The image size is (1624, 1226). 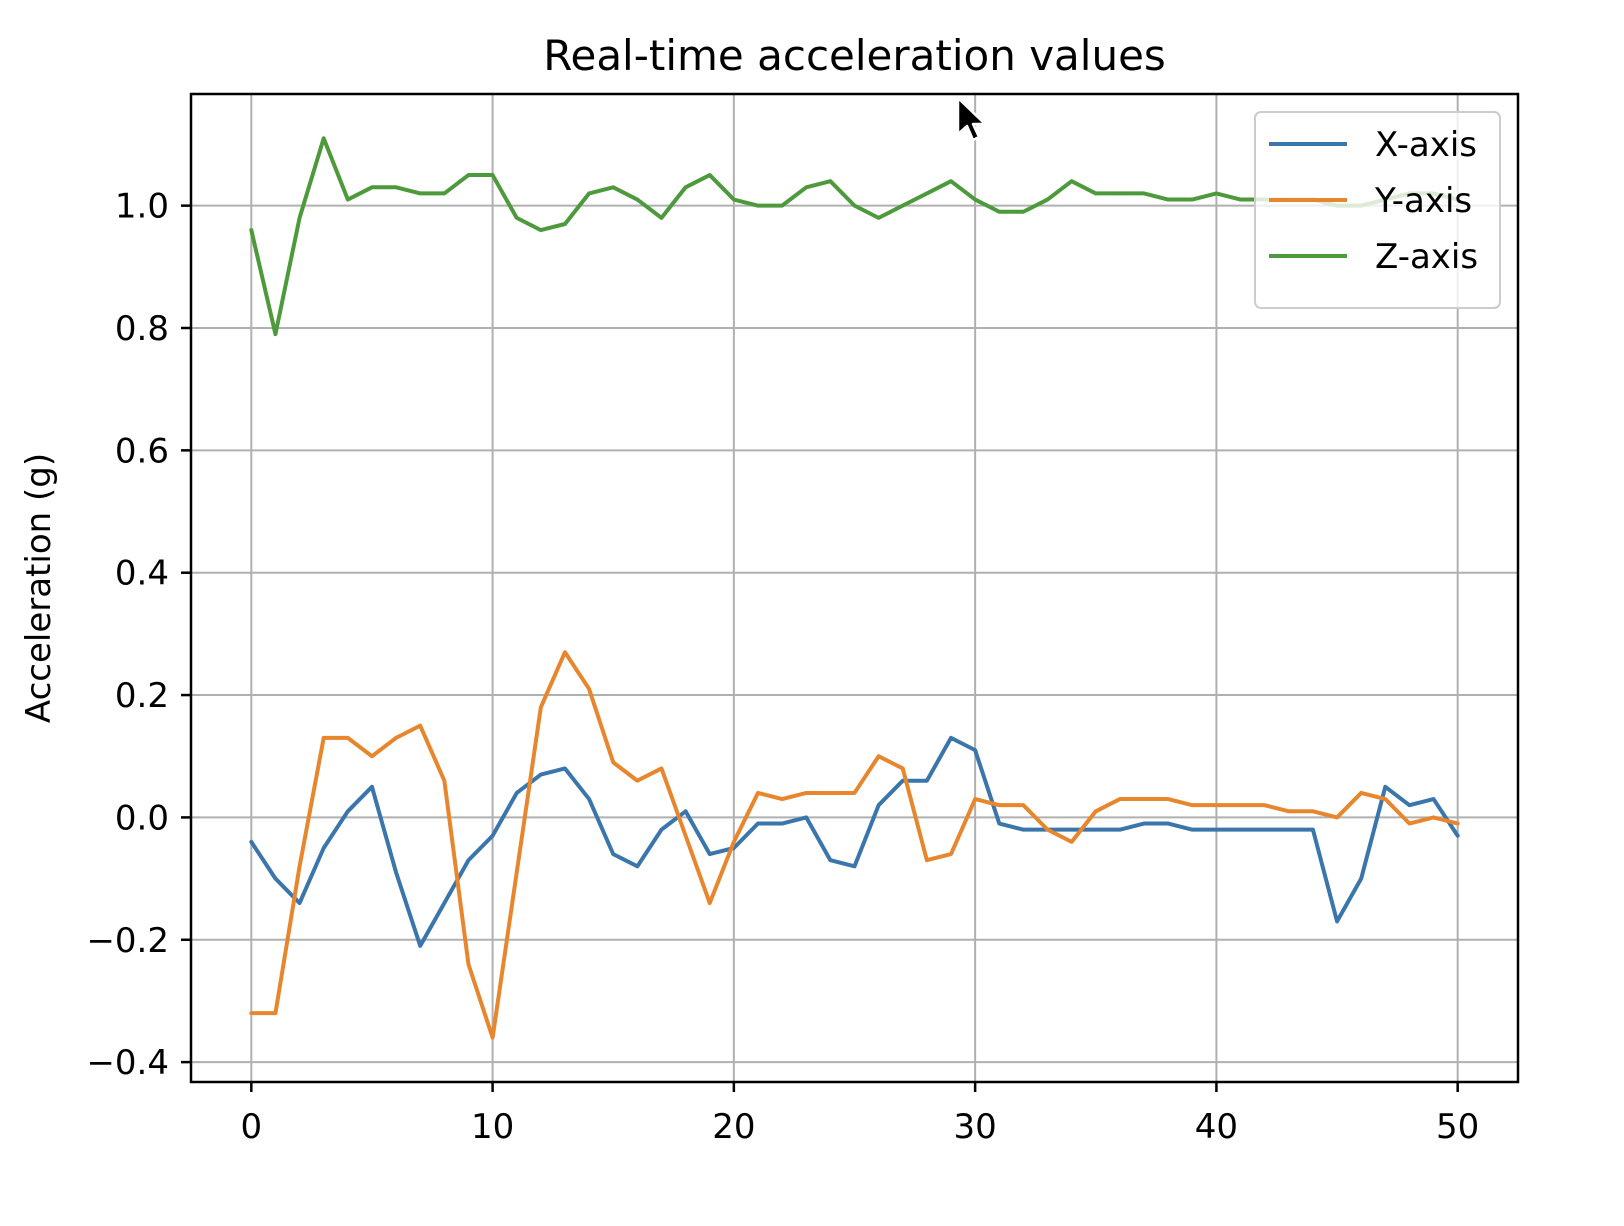 I want to click on x-tick-label: 20, so click(x=733, y=1127).